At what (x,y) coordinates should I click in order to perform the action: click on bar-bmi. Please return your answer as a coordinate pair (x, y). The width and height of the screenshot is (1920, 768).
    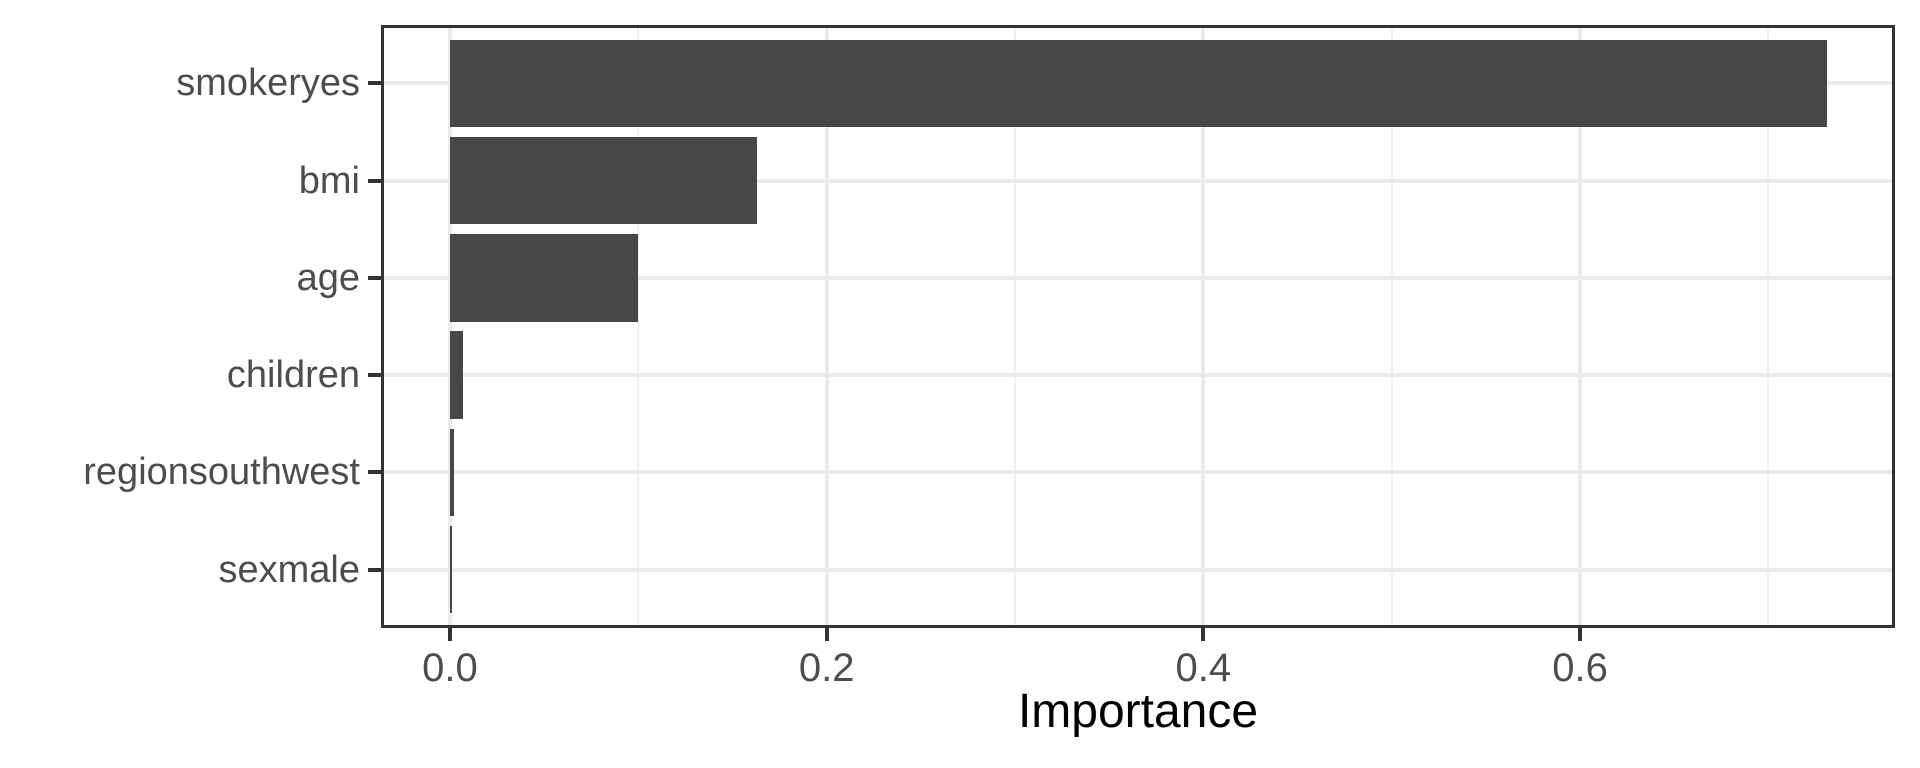
    Looking at the image, I should click on (603, 180).